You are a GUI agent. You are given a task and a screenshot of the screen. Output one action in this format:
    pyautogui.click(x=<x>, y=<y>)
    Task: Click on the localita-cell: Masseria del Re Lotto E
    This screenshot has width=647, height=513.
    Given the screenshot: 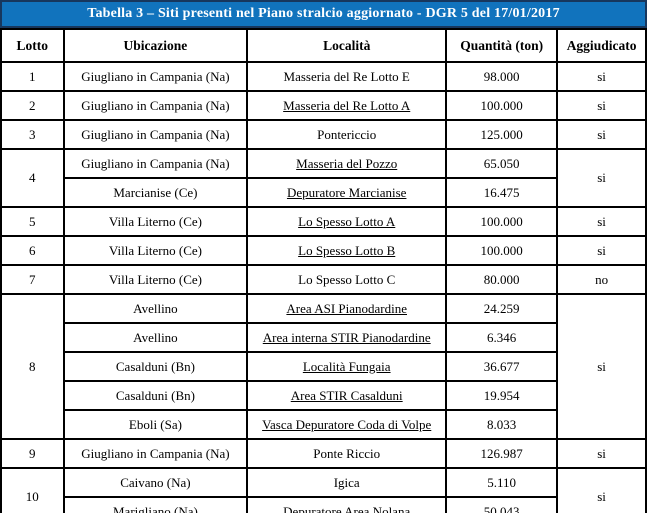 What is the action you would take?
    pyautogui.click(x=347, y=76)
    